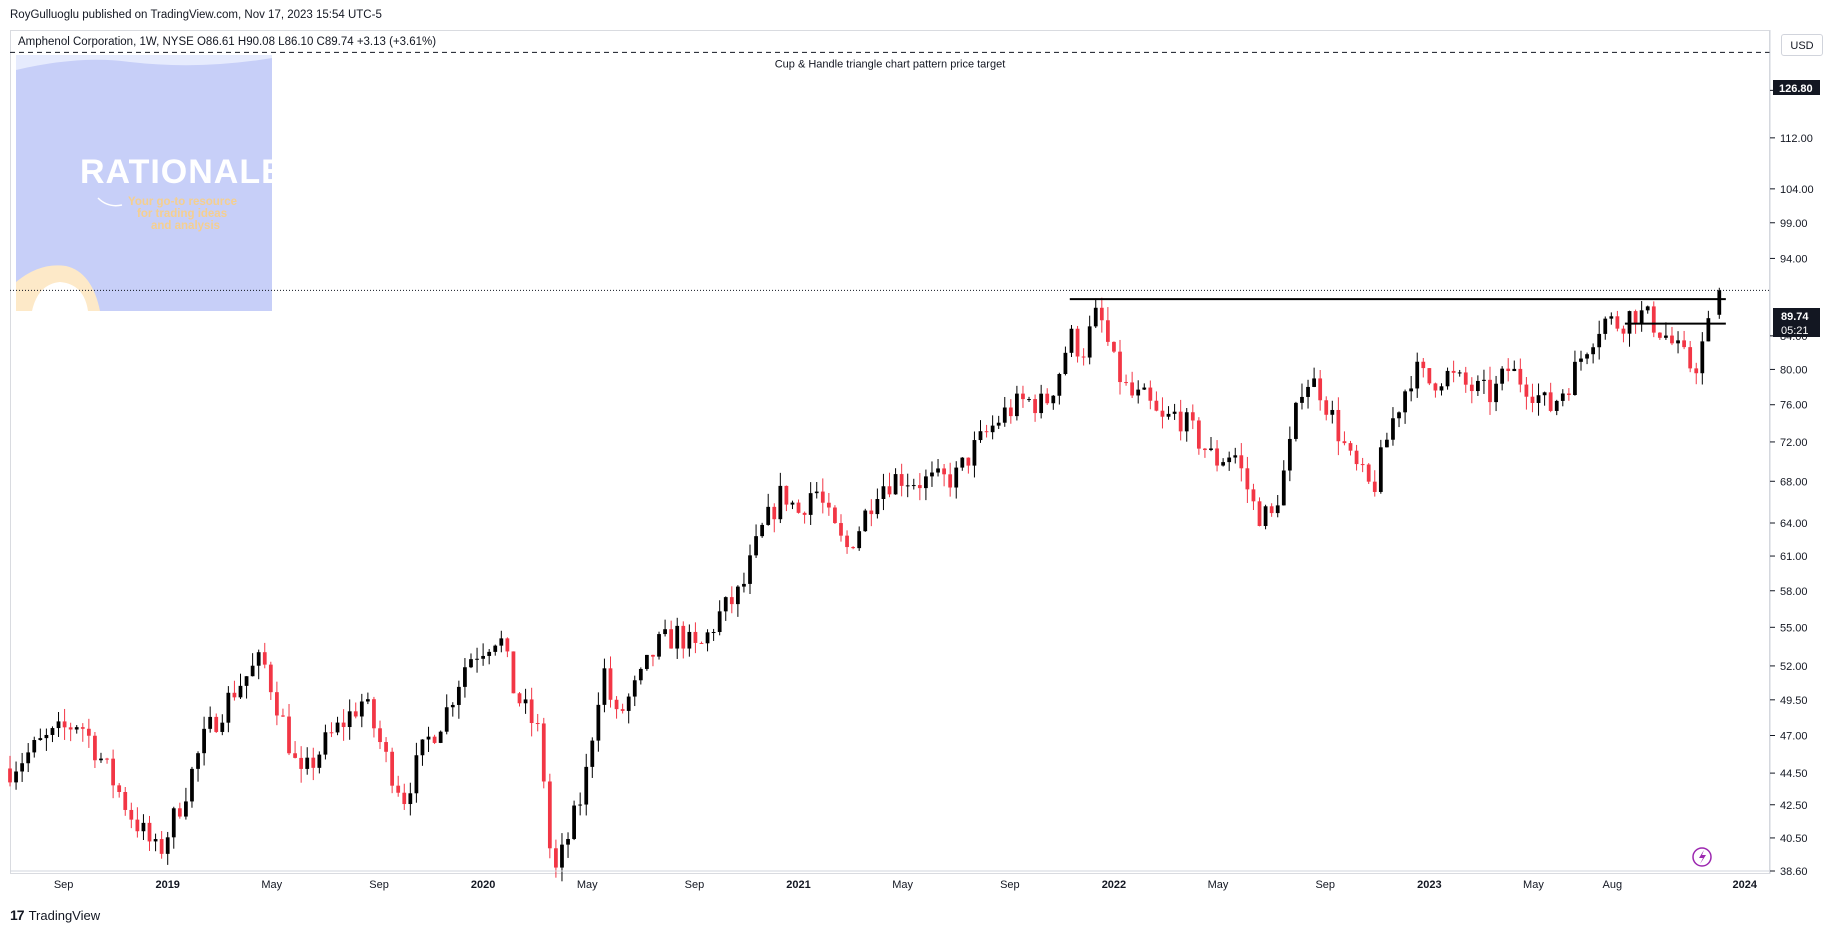 This screenshot has height=931, width=1835. I want to click on price-tick-label: 55.00, so click(1794, 628).